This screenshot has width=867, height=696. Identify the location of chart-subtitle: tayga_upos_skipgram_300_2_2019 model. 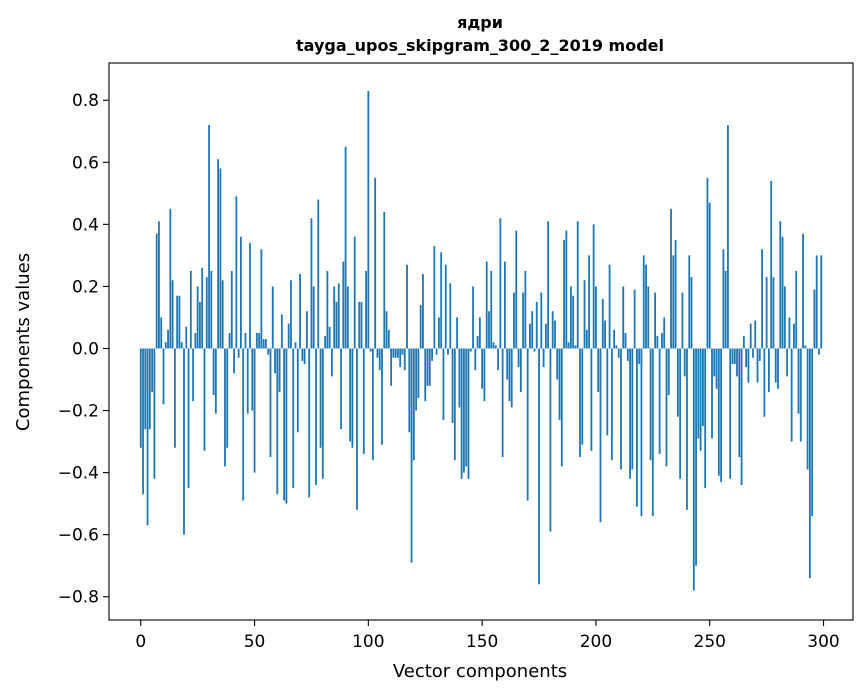
(480, 45).